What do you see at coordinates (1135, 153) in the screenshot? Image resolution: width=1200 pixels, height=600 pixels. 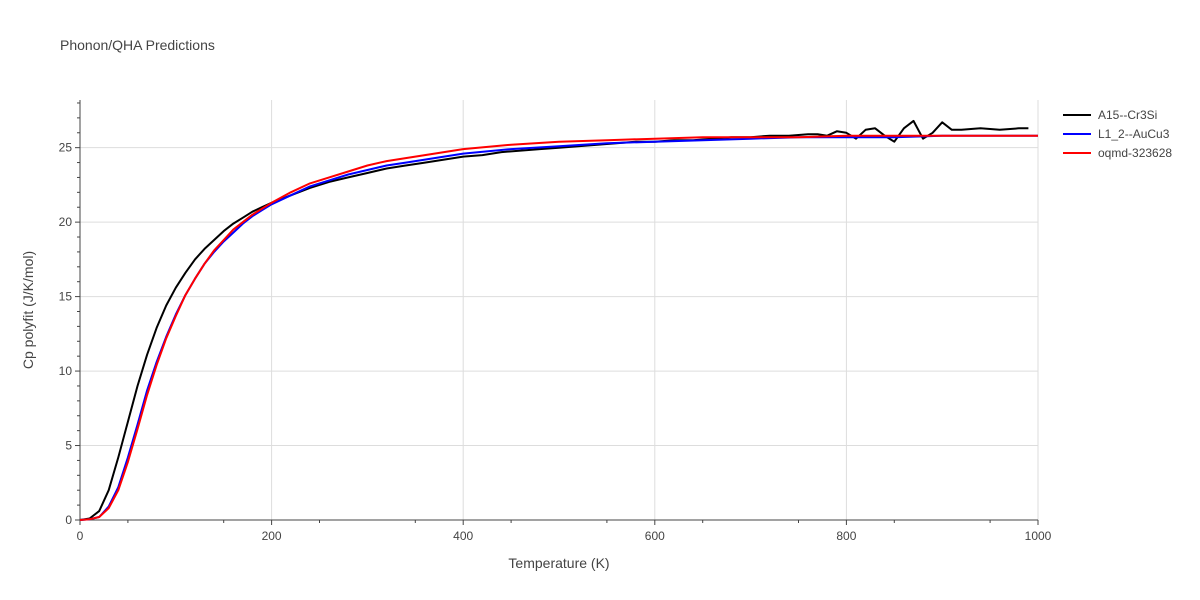 I see `legend-label-3: oqmd-323628` at bounding box center [1135, 153].